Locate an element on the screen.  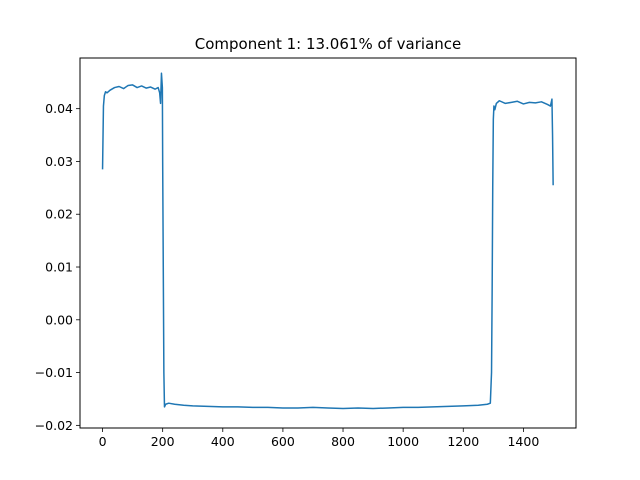
x-tick-label: 1000 is located at coordinates (403, 441).